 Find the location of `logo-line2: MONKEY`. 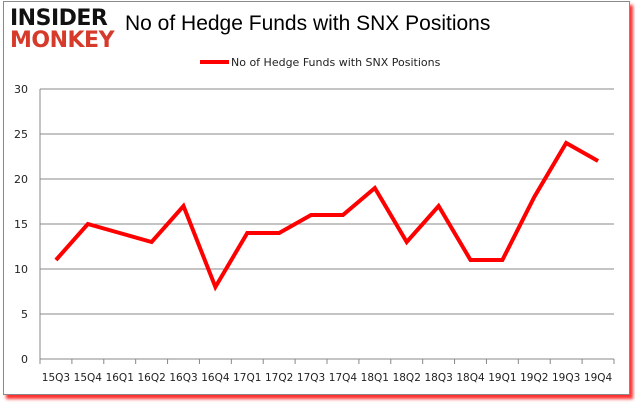

logo-line2: MONKEY is located at coordinates (62, 40).